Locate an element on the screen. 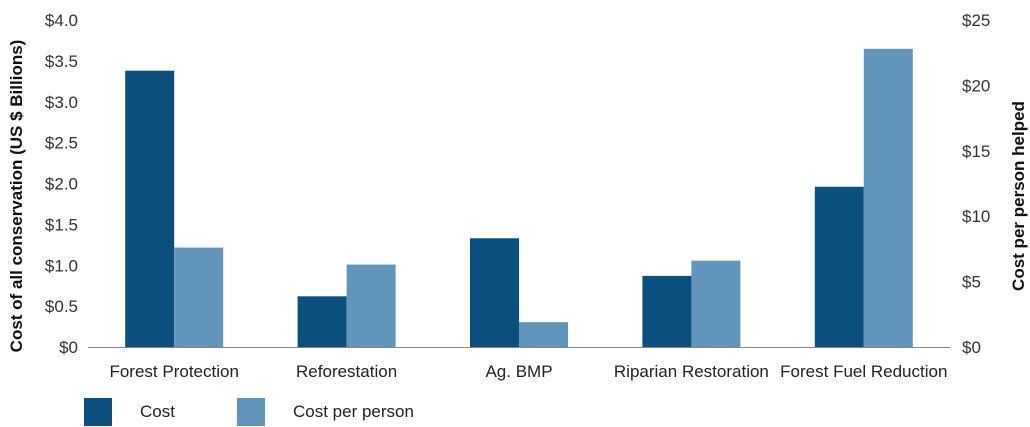 This screenshot has height=427, width=1030. left-tick-label: $2.5 is located at coordinates (61, 143).